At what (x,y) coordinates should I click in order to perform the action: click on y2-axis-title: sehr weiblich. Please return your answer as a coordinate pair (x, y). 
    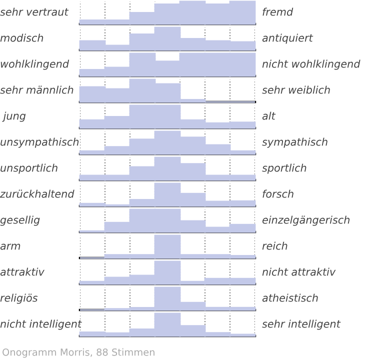
    Looking at the image, I should click on (296, 90).